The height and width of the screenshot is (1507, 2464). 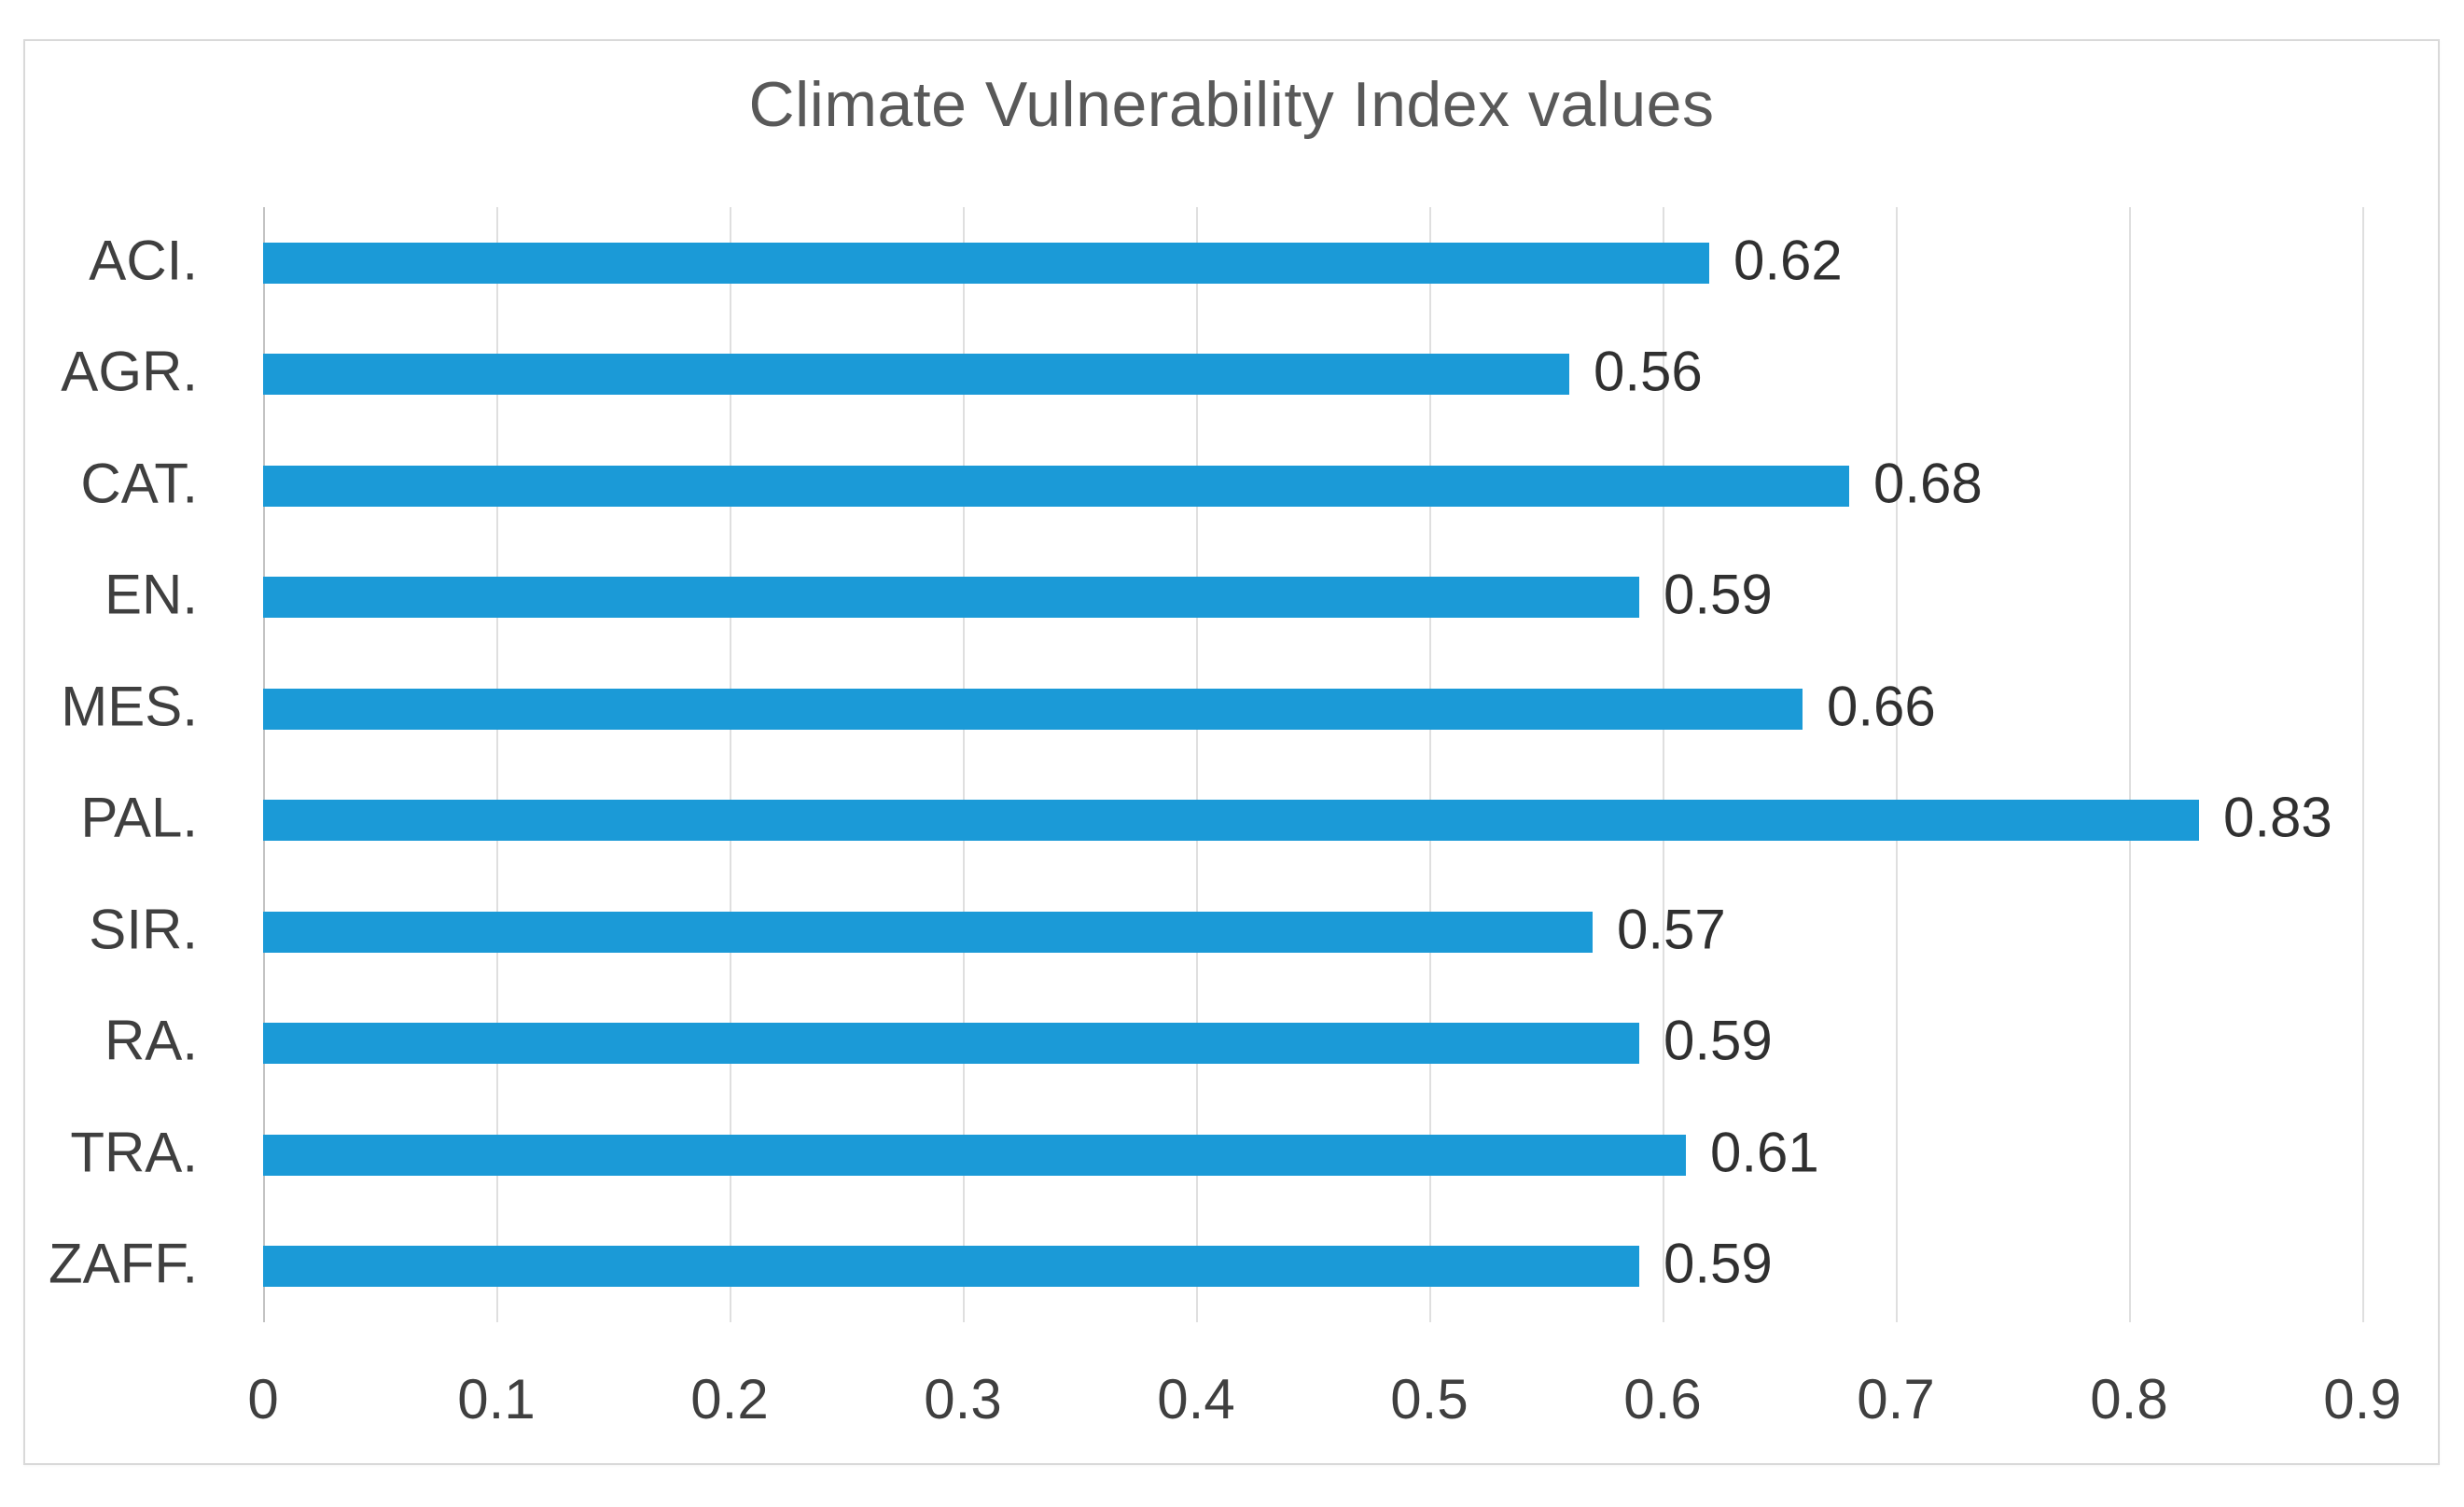 I want to click on x-tick-label: 0.5, so click(x=1429, y=1399).